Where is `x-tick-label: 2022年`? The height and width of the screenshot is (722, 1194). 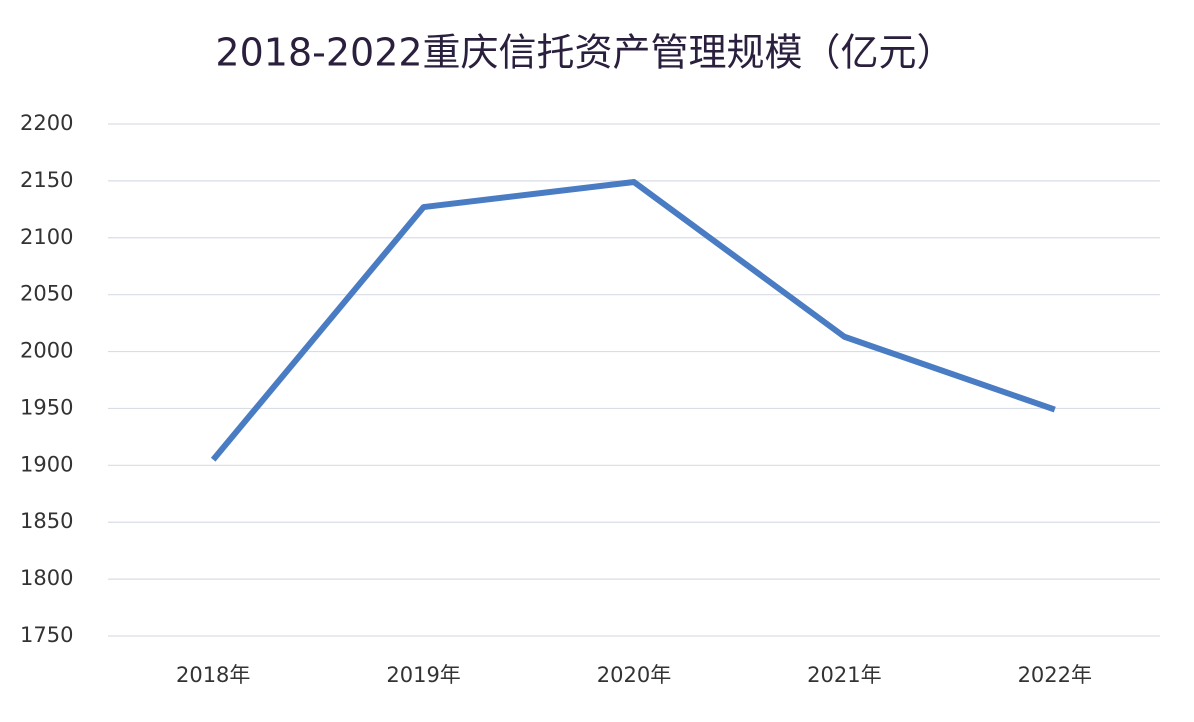 x-tick-label: 2022年 is located at coordinates (1055, 675).